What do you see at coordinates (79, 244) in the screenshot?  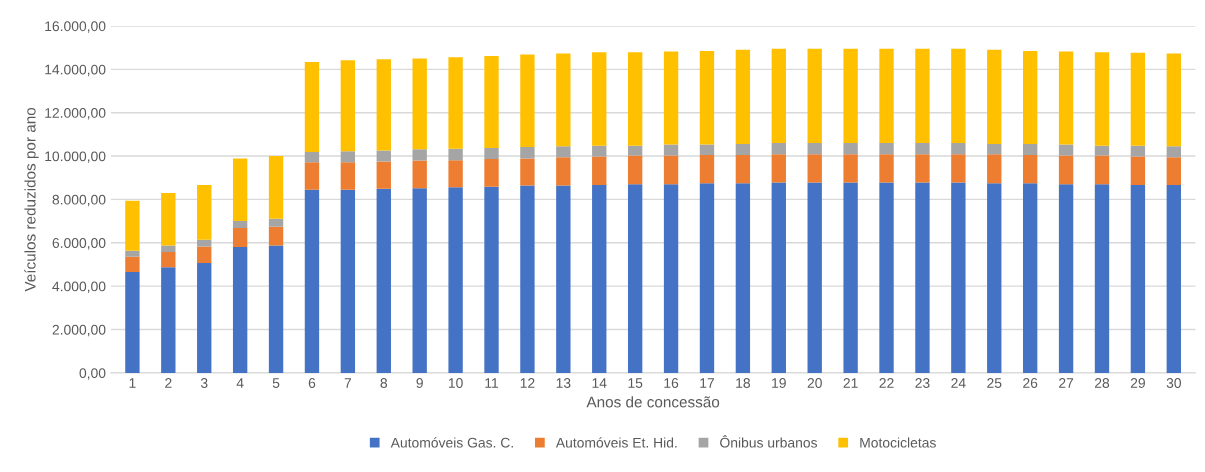 I see `y-tick-label: 6.000,00` at bounding box center [79, 244].